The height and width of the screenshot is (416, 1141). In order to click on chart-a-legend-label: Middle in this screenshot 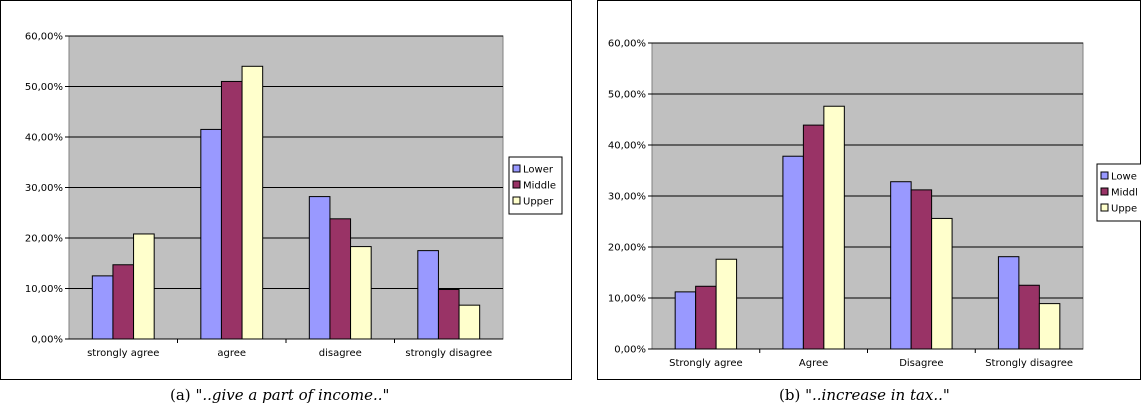, I will do `click(539, 186)`.